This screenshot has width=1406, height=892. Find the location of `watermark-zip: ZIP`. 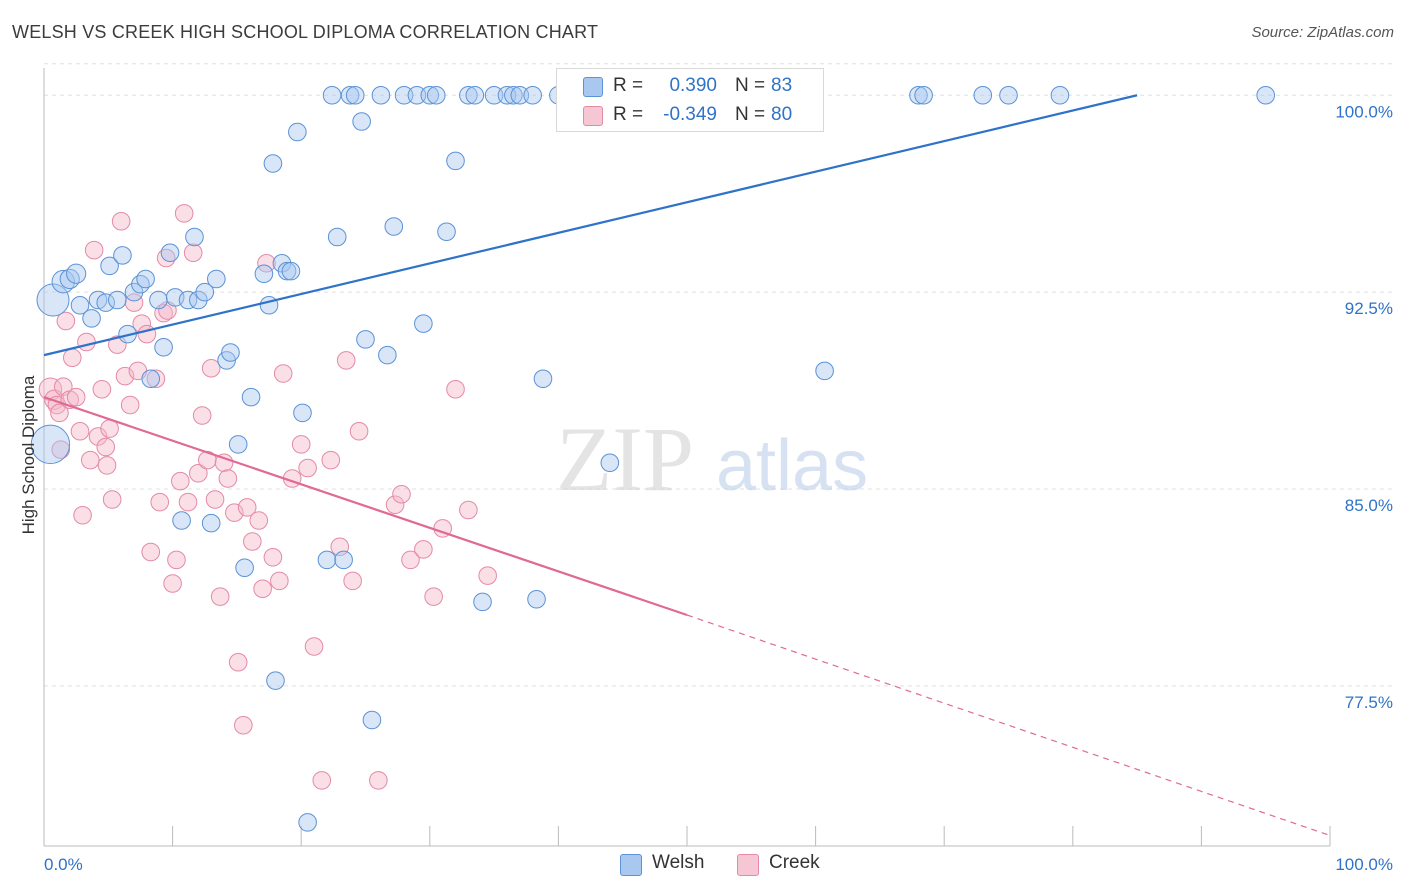

watermark-zip: ZIP is located at coordinates (625, 459).